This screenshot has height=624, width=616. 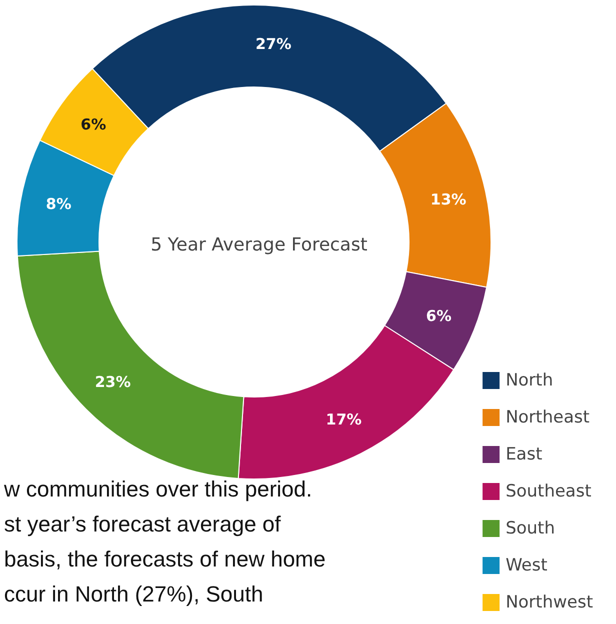 I want to click on legend-label: West, so click(x=527, y=566).